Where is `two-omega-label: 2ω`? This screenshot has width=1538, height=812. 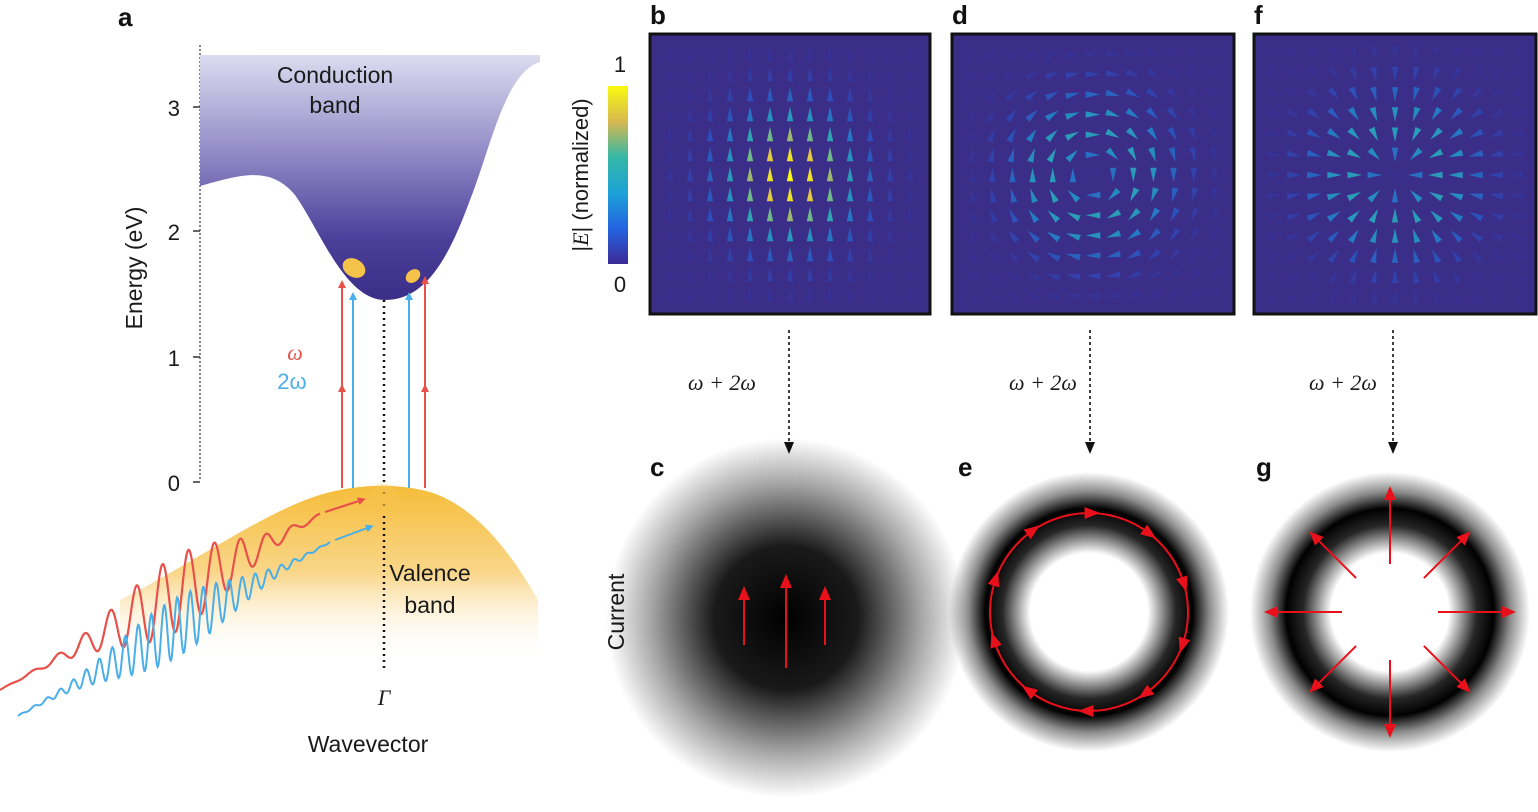
two-omega-label: 2ω is located at coordinates (291, 381).